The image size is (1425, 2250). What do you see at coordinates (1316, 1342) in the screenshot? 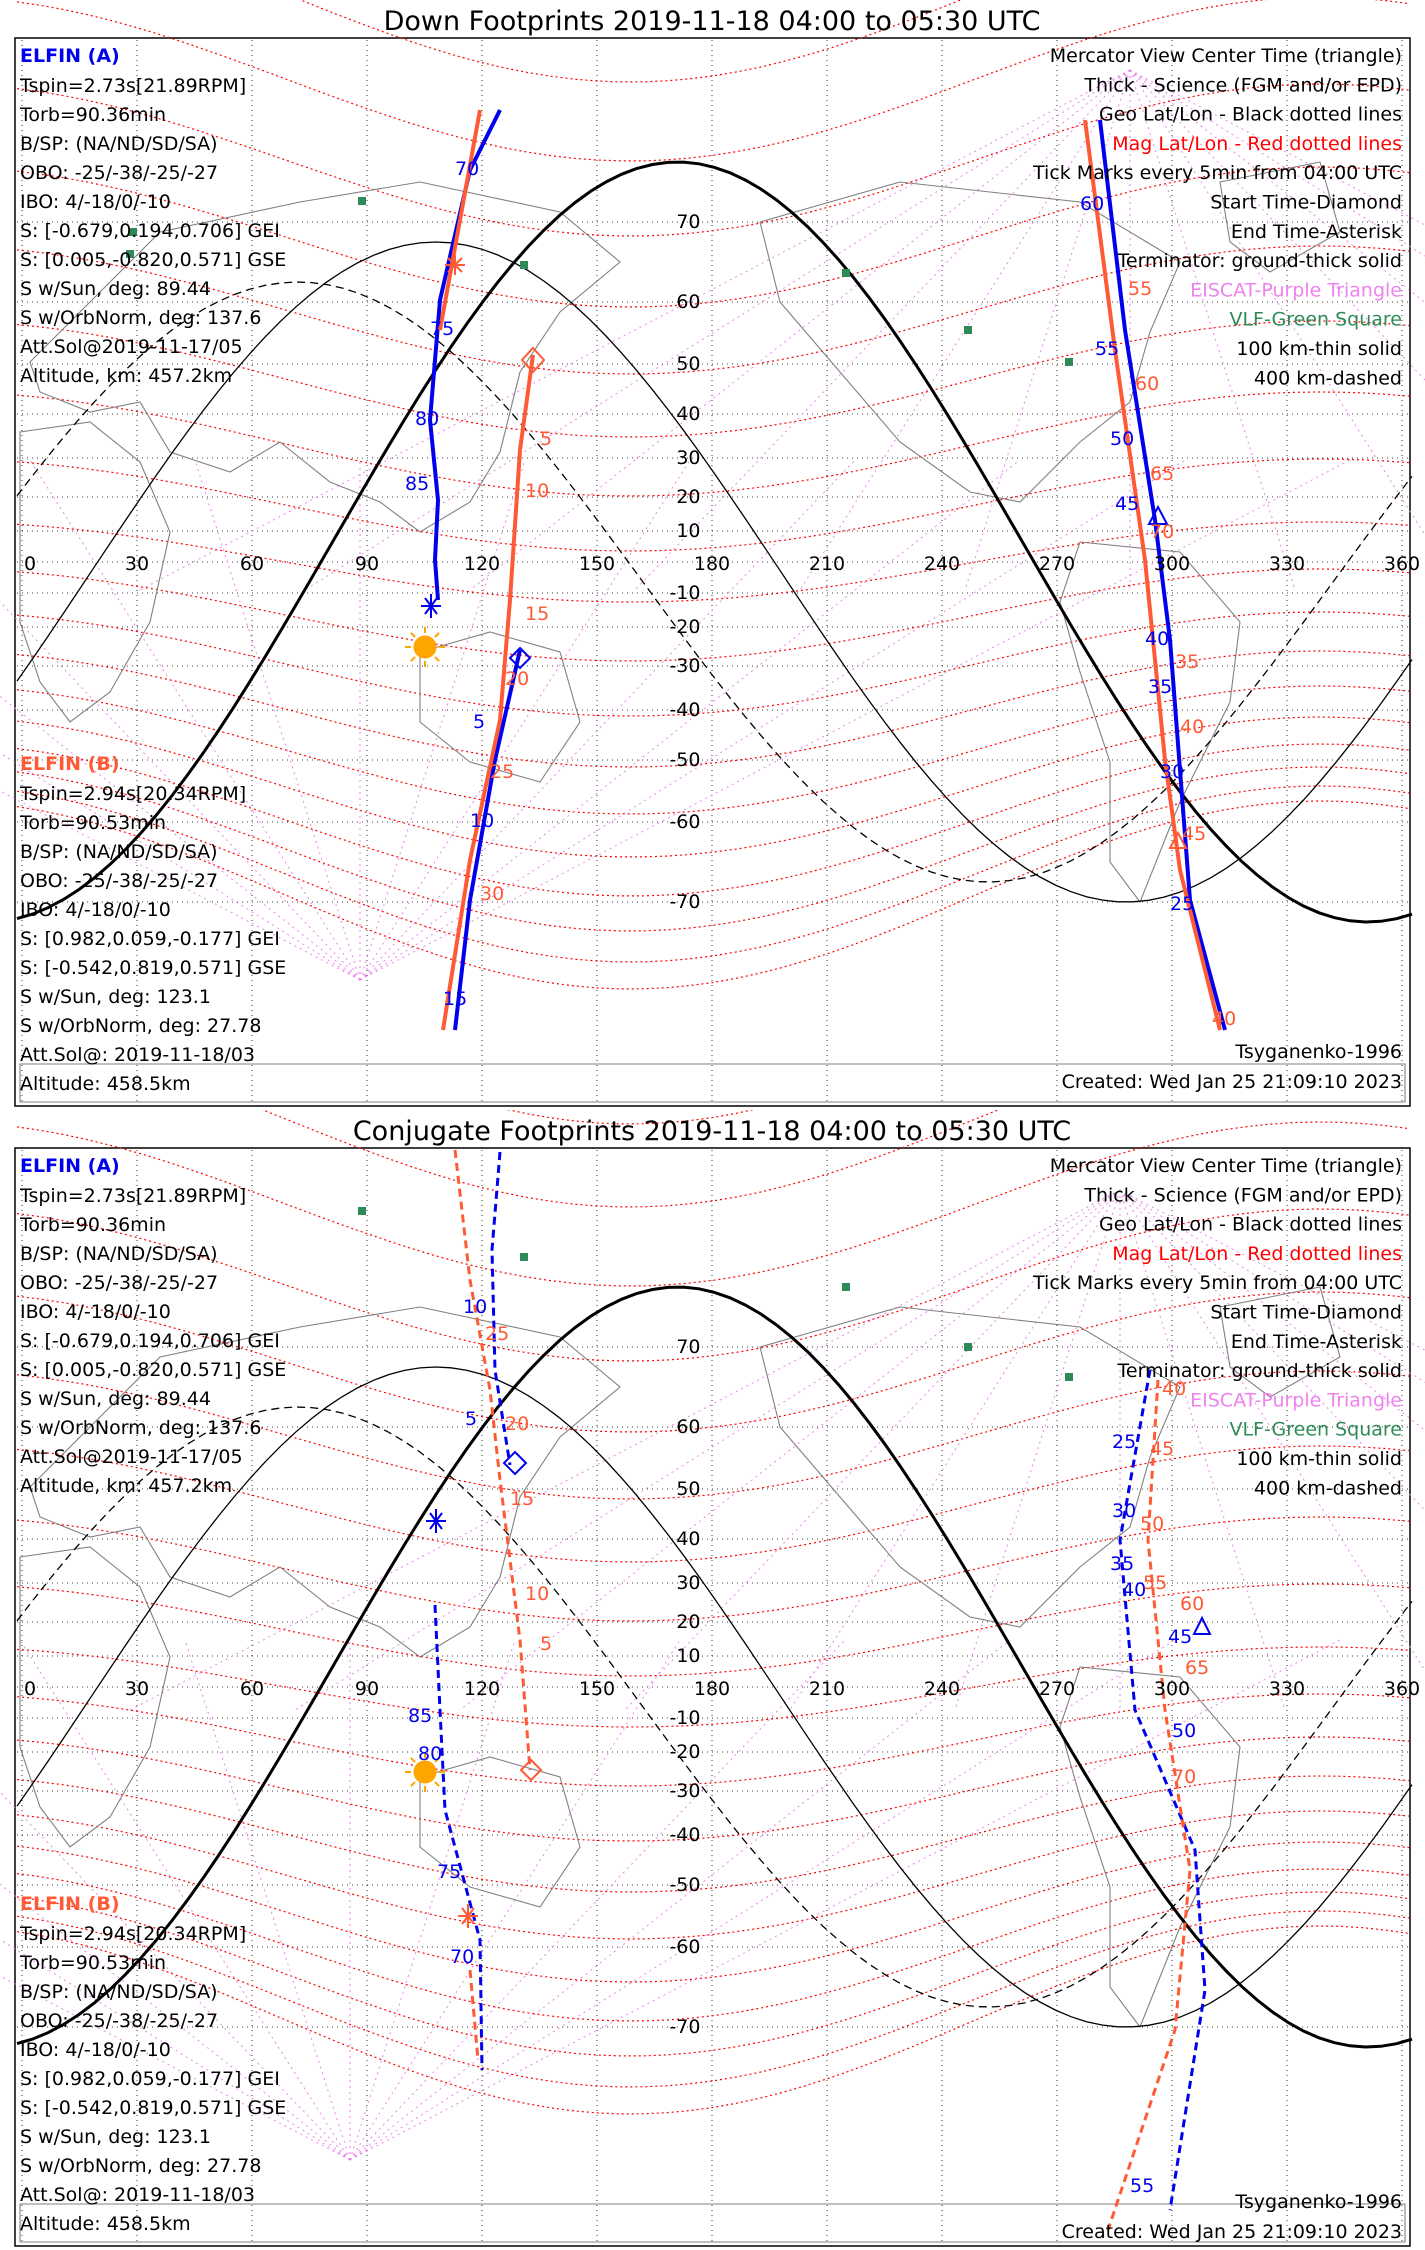
I see `legend-line: End Time-Asterisk` at bounding box center [1316, 1342].